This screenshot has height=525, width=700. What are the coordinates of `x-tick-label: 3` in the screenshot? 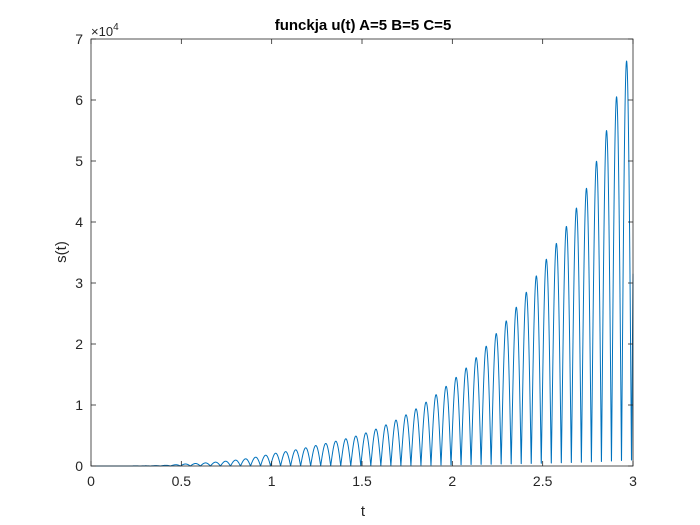 It's located at (633, 481).